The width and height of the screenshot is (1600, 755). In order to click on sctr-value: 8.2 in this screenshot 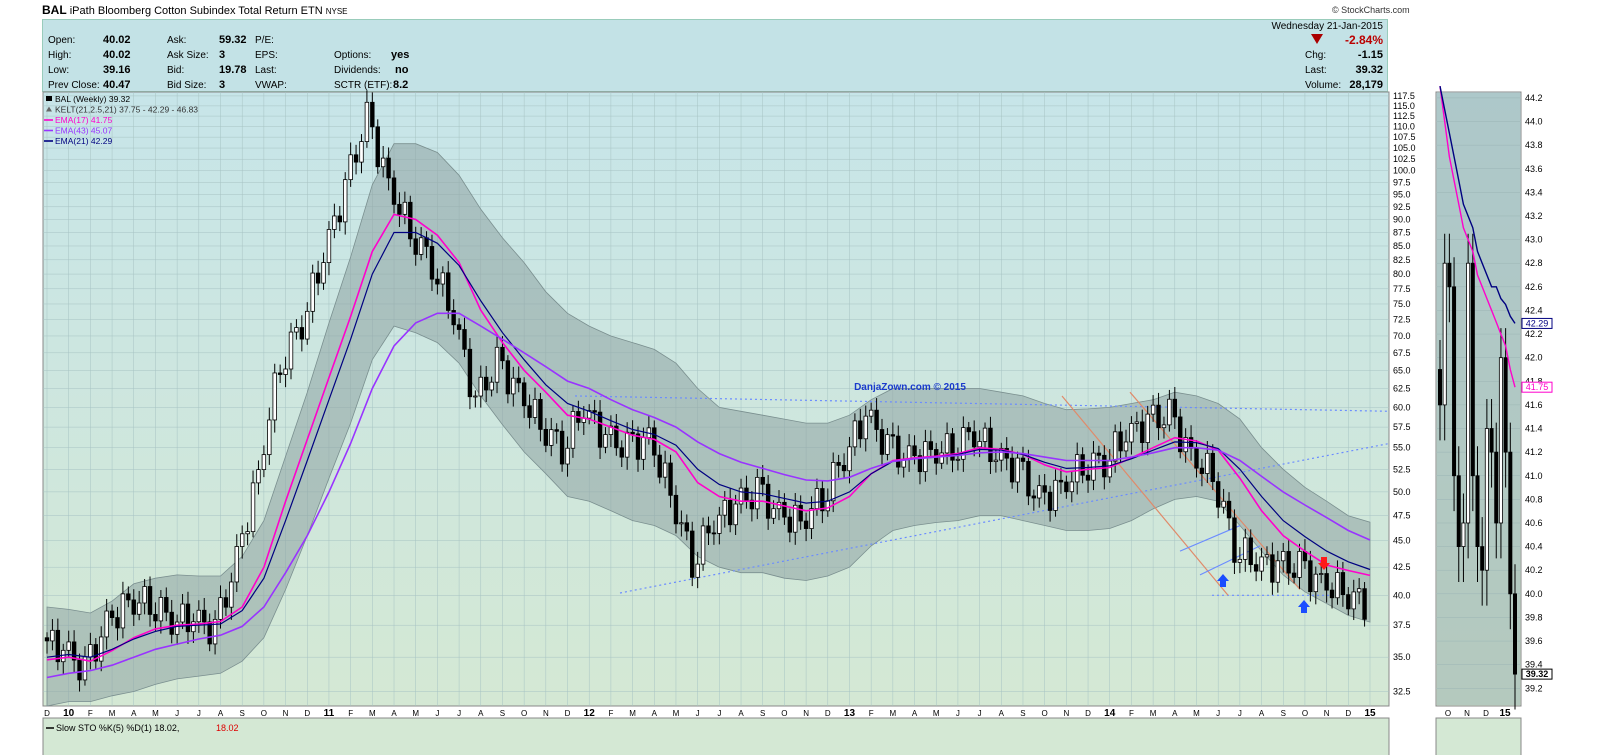, I will do `click(401, 85)`.